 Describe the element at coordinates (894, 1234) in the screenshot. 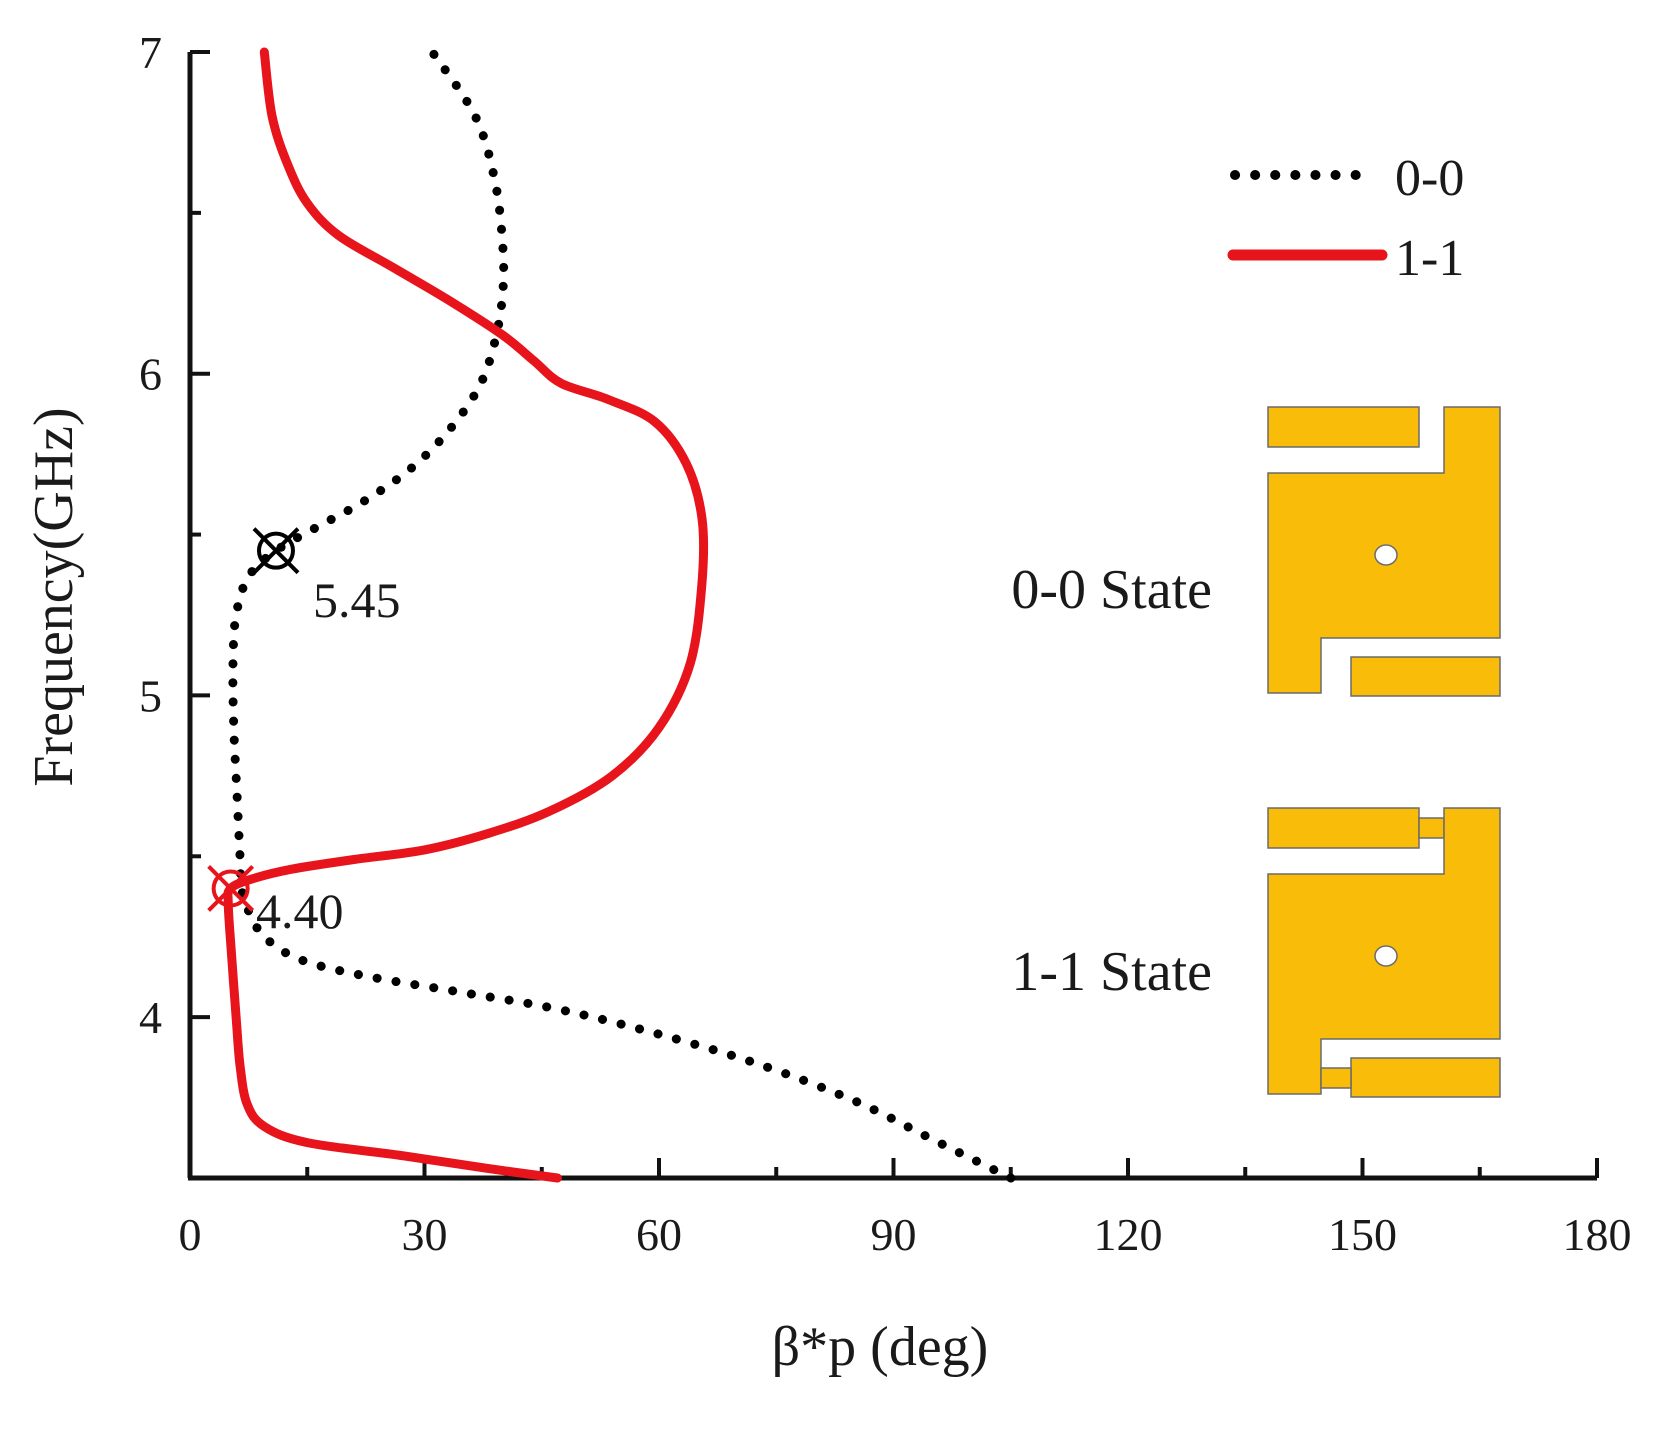

I see `x-tick-label: 90` at that location.